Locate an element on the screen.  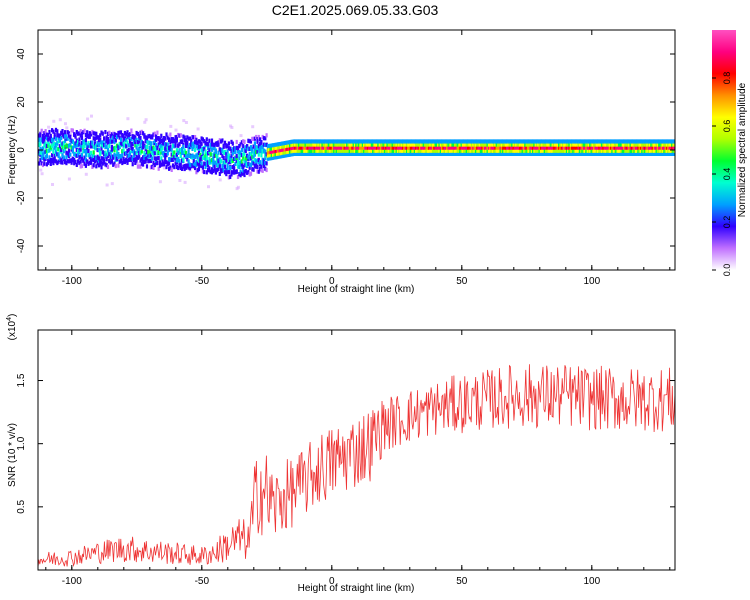
colorbar-ticks: 0.00.20.40.60.8 is located at coordinates (722, 174).